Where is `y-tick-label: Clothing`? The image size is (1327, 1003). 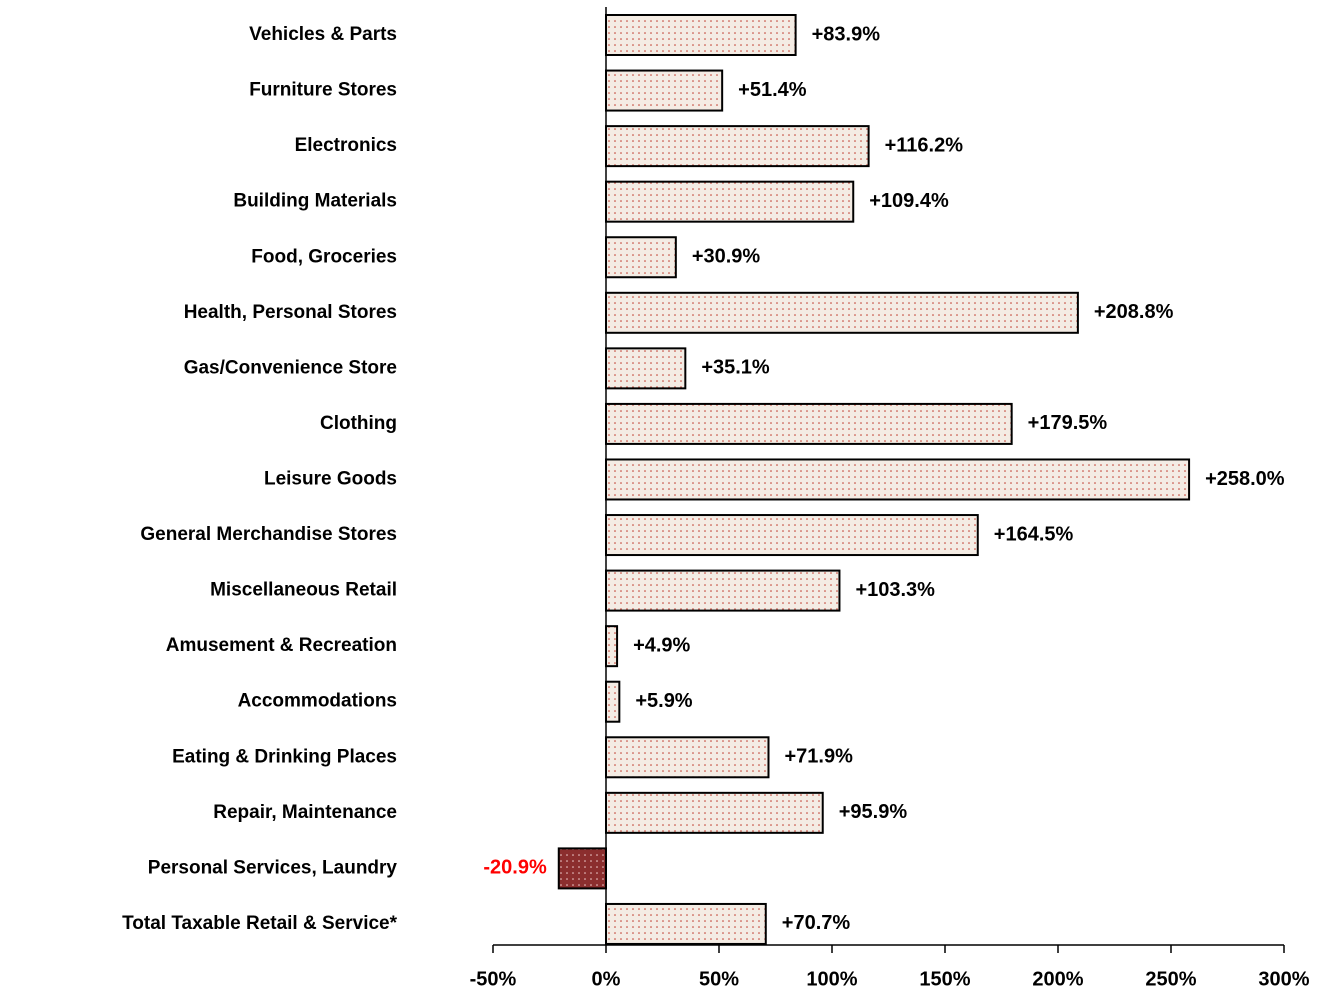
y-tick-label: Clothing is located at coordinates (358, 423).